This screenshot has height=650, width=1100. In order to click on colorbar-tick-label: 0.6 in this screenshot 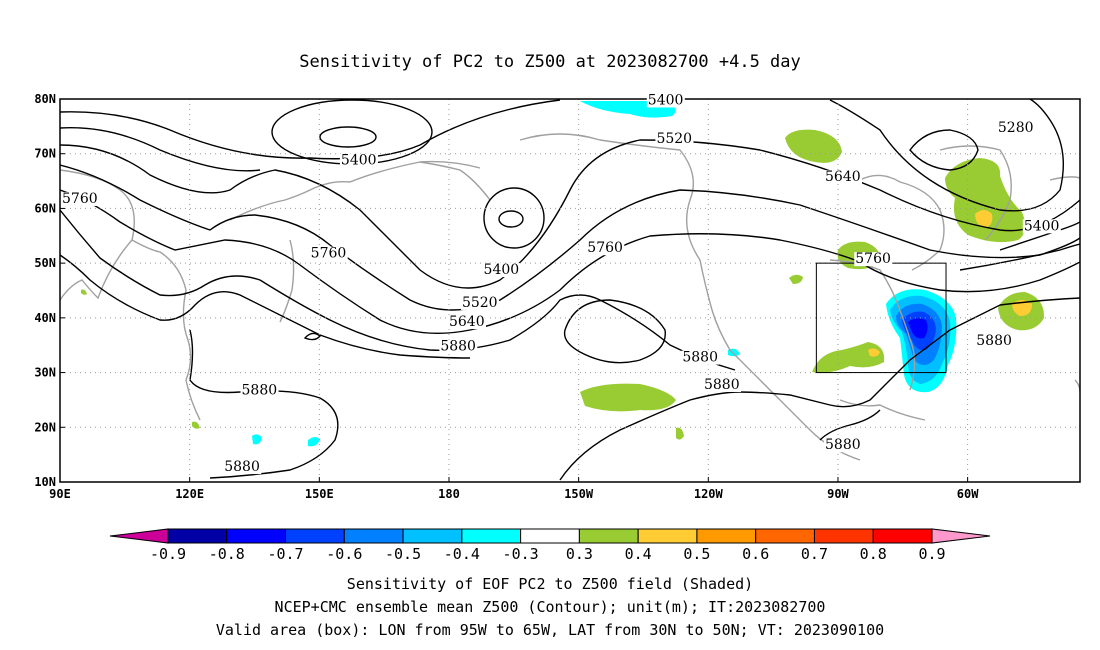, I will do `click(755, 554)`.